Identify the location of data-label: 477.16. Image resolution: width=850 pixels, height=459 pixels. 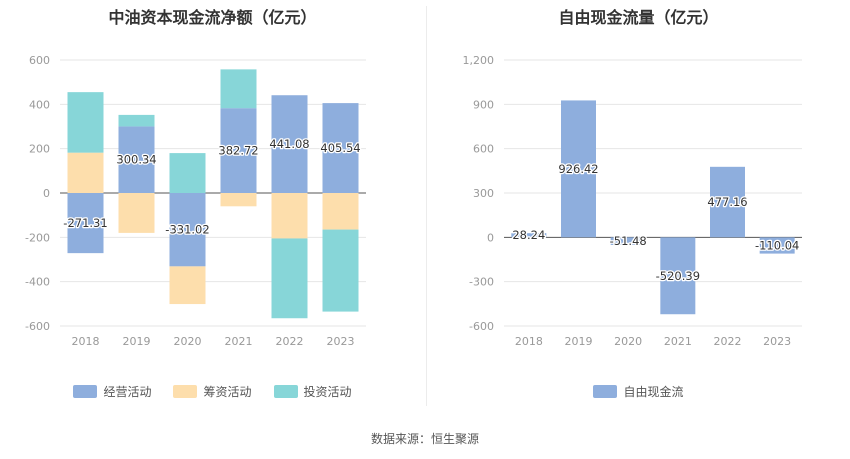
(727, 202).